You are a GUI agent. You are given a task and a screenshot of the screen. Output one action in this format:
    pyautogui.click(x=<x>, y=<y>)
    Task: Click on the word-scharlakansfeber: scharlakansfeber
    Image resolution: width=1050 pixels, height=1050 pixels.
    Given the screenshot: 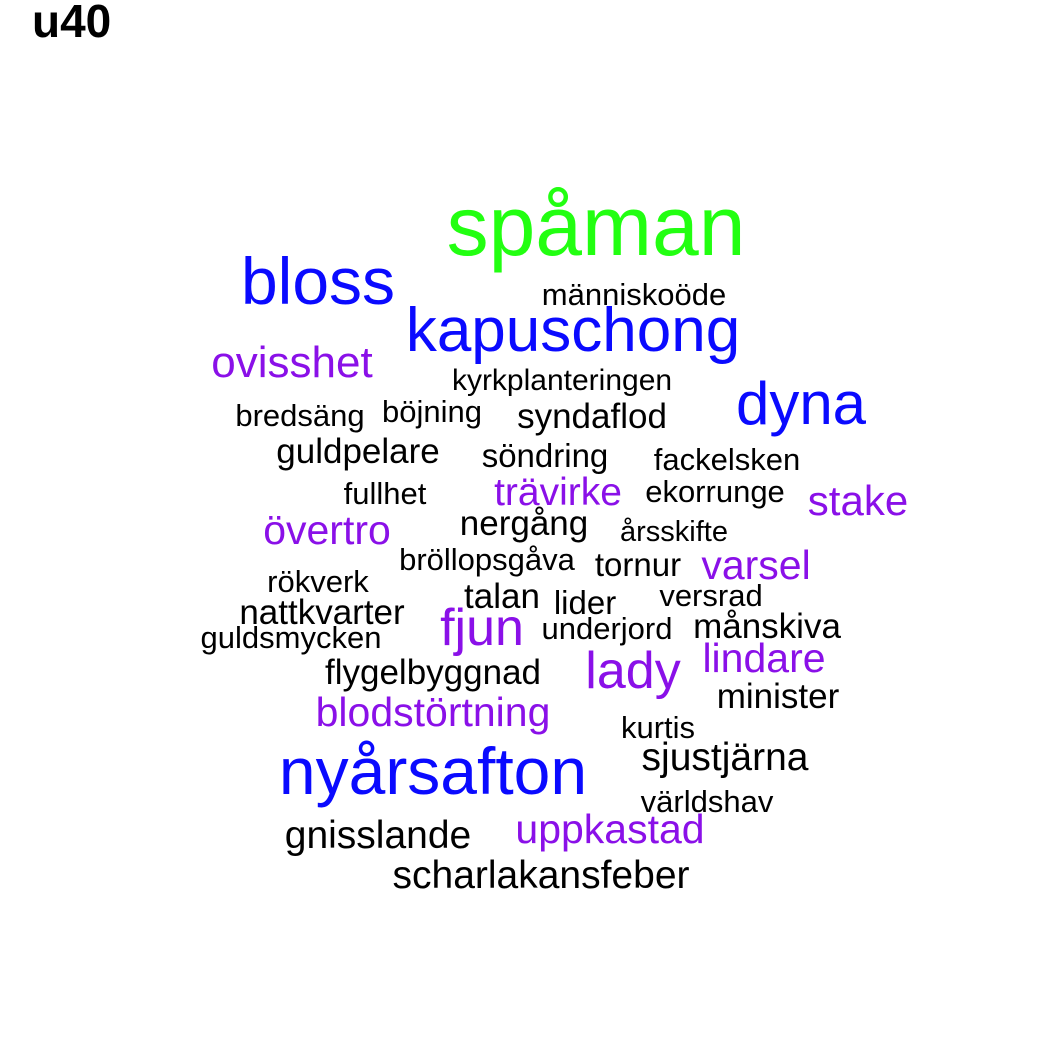 What is the action you would take?
    pyautogui.click(x=541, y=875)
    